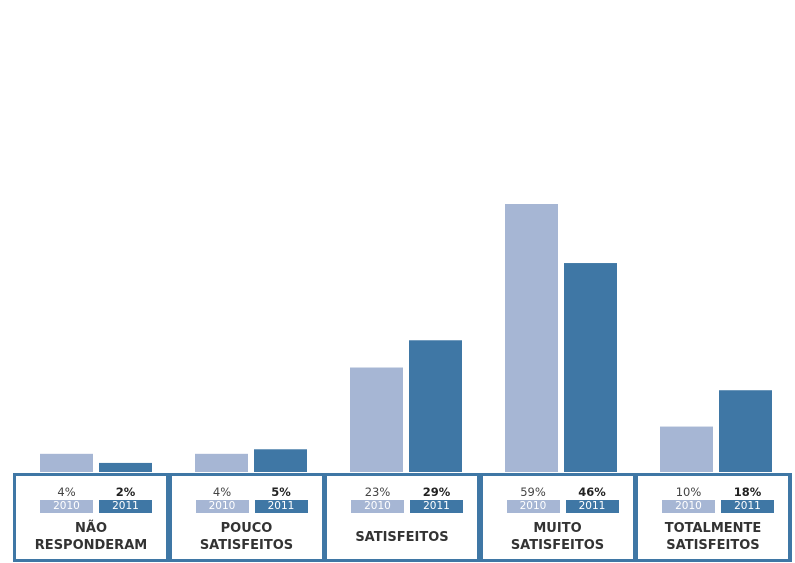  I want to click on data-label-2011: 46%, so click(592, 492).